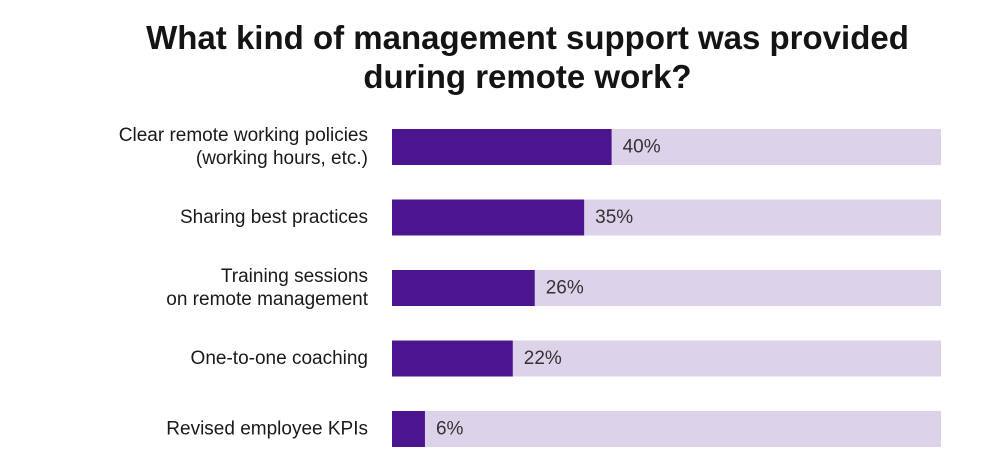 The width and height of the screenshot is (1000, 469). Describe the element at coordinates (267, 299) in the screenshot. I see `category-label: on remote management` at that location.